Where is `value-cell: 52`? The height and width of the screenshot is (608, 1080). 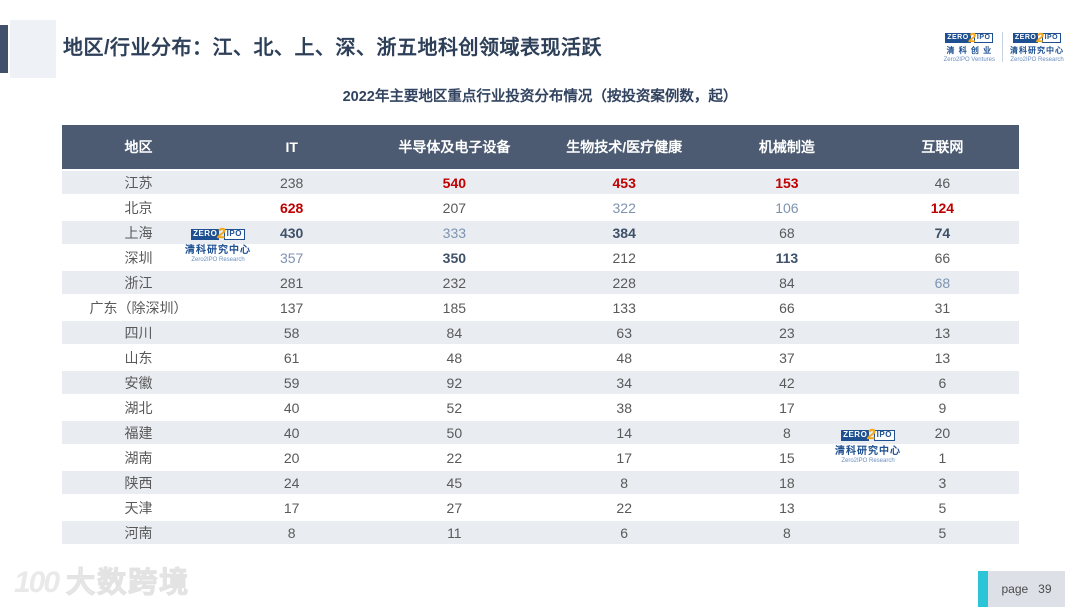
value-cell: 52 is located at coordinates (454, 407).